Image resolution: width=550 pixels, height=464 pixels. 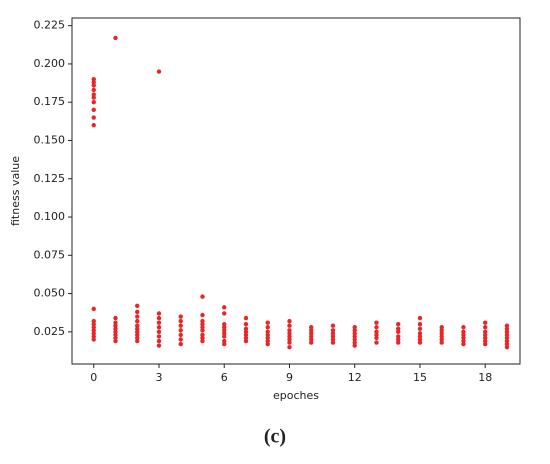 I want to click on x-tick-label: 9, so click(x=289, y=377).